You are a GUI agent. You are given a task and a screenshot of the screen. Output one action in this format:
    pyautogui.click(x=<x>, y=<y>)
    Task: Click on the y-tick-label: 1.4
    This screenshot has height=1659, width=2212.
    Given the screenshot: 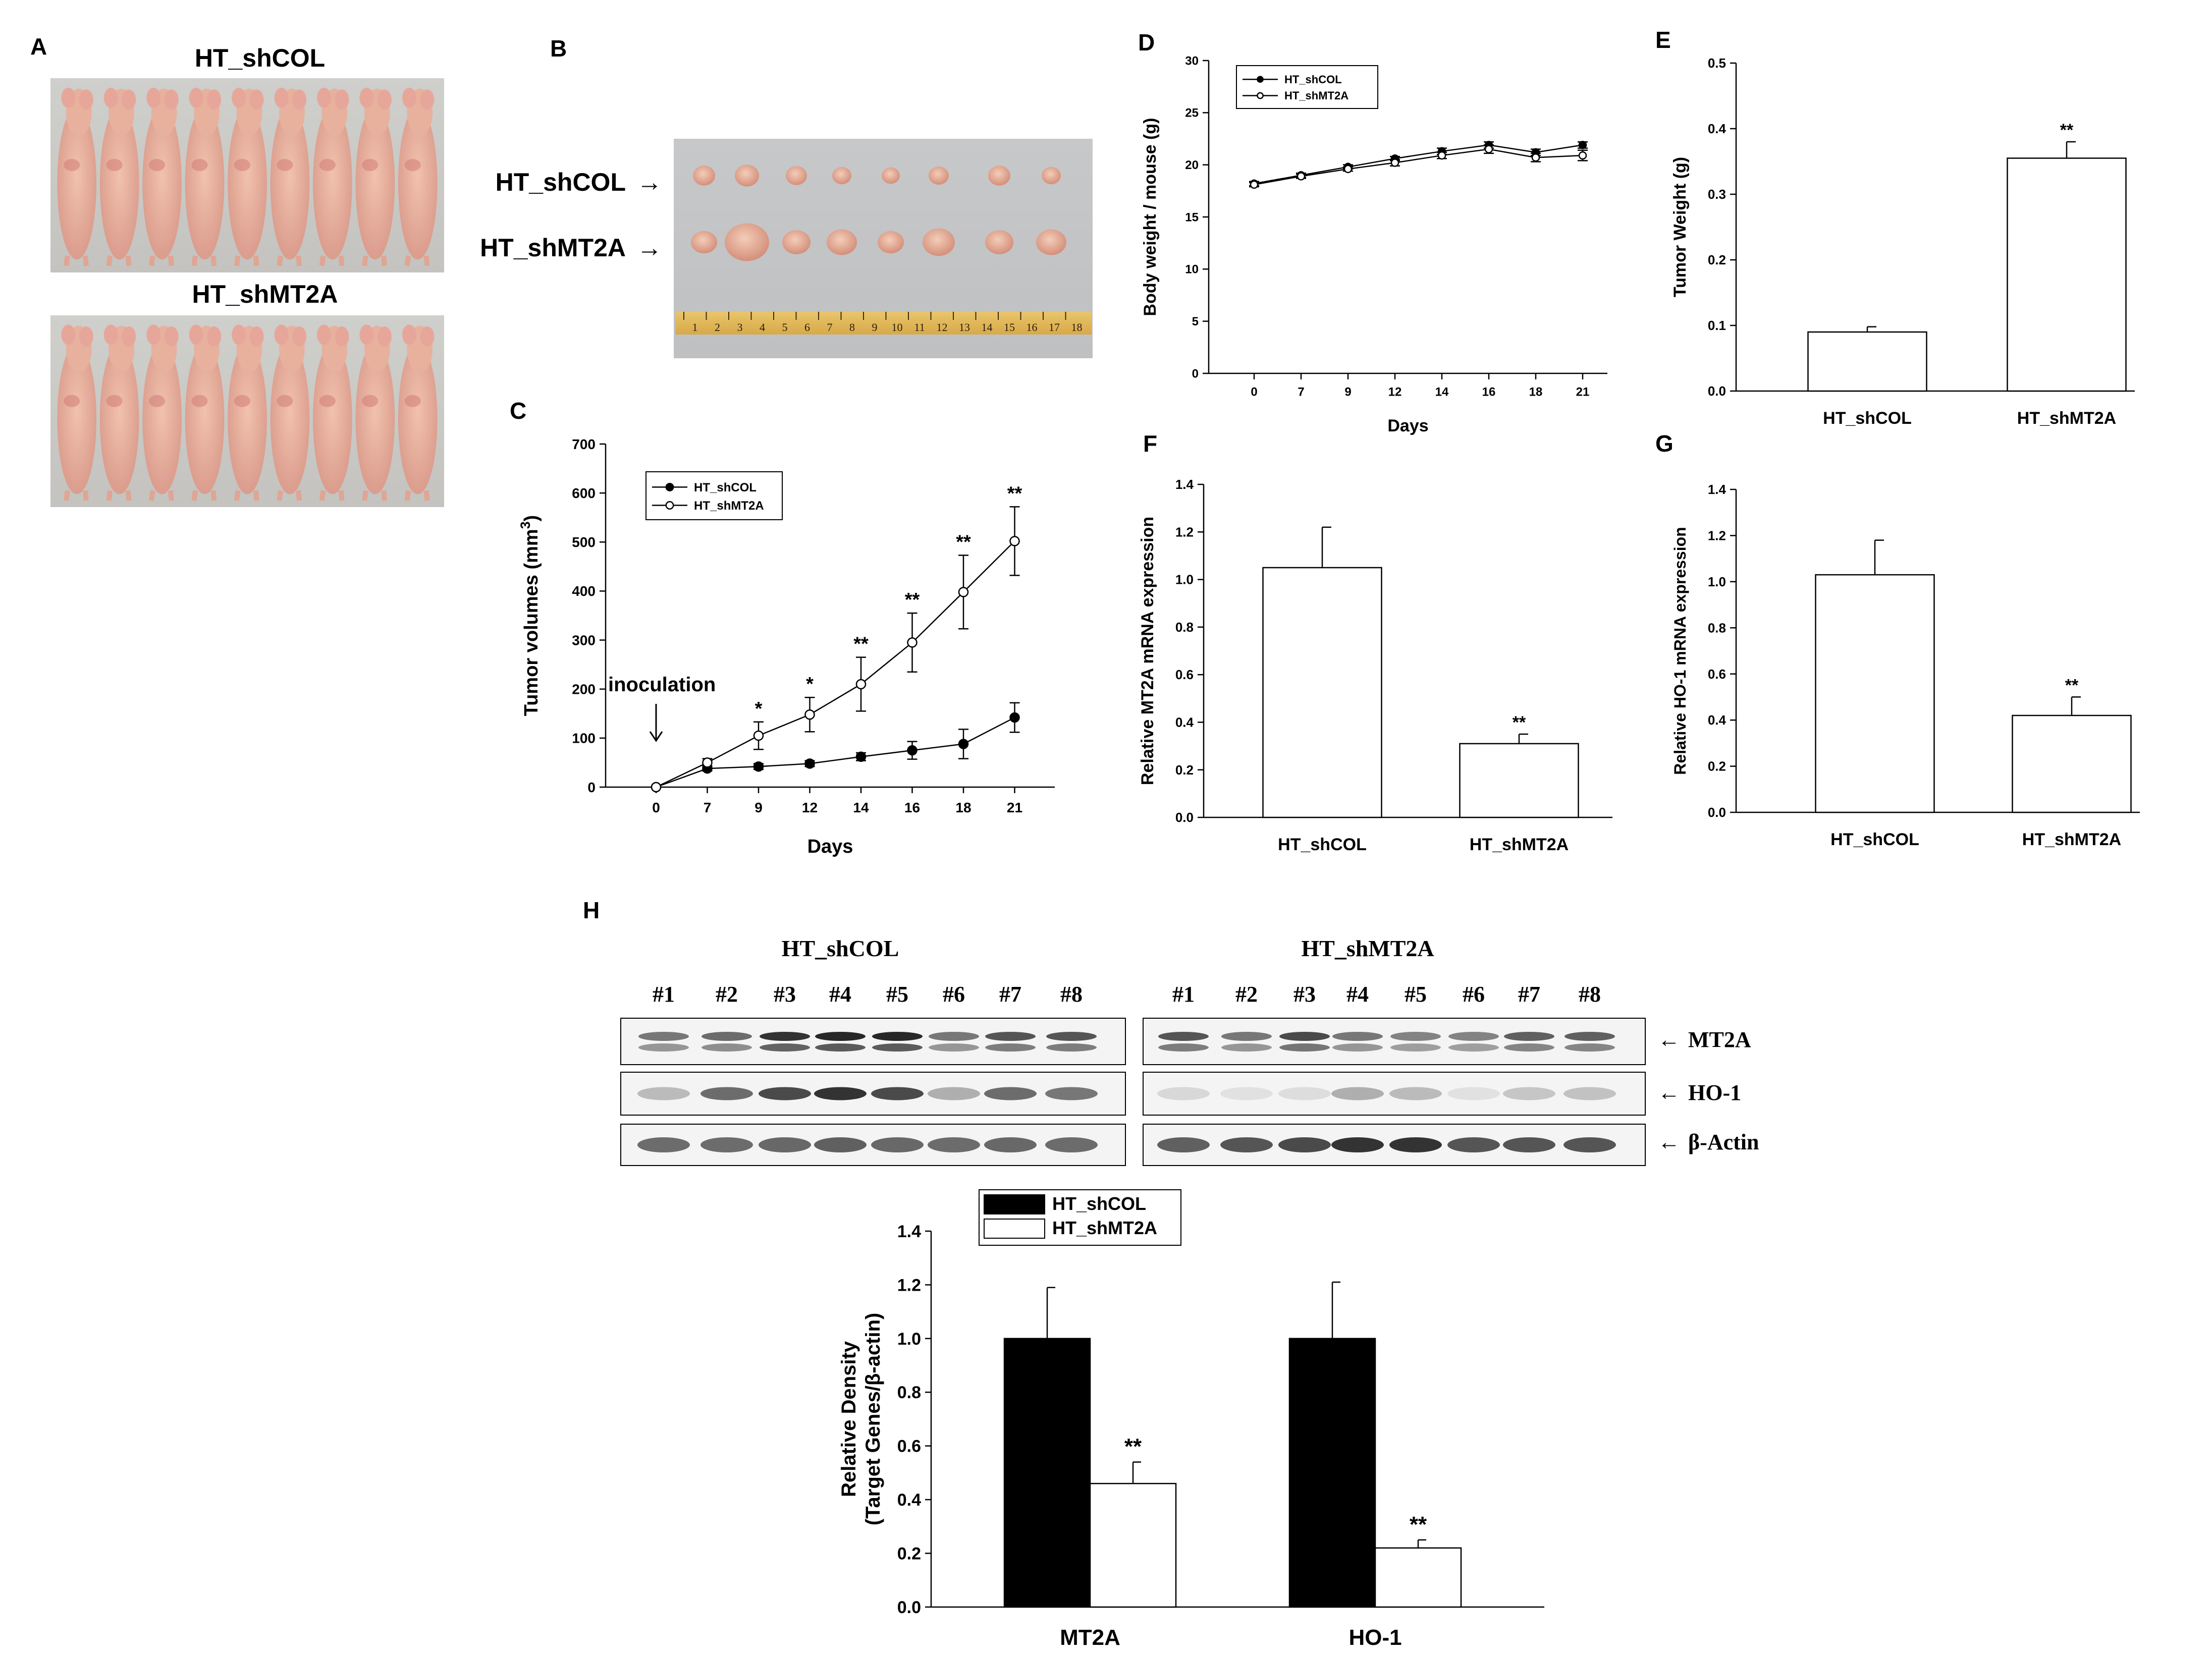 What is the action you would take?
    pyautogui.click(x=1184, y=484)
    